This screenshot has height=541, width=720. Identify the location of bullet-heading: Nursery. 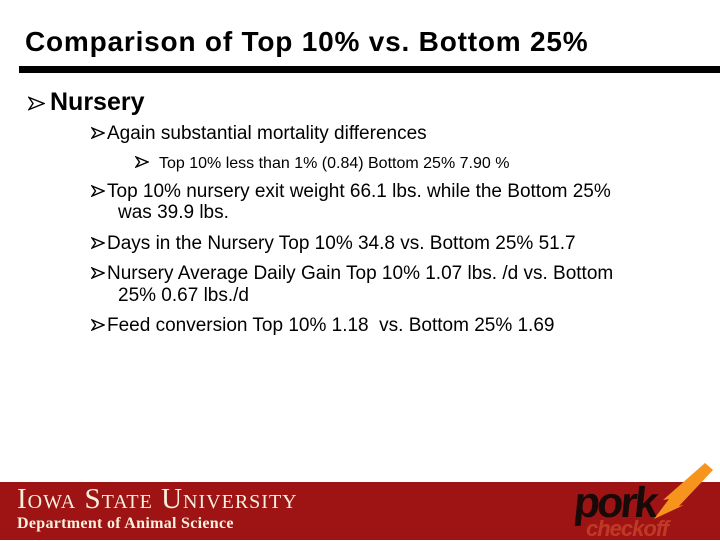
(350, 102).